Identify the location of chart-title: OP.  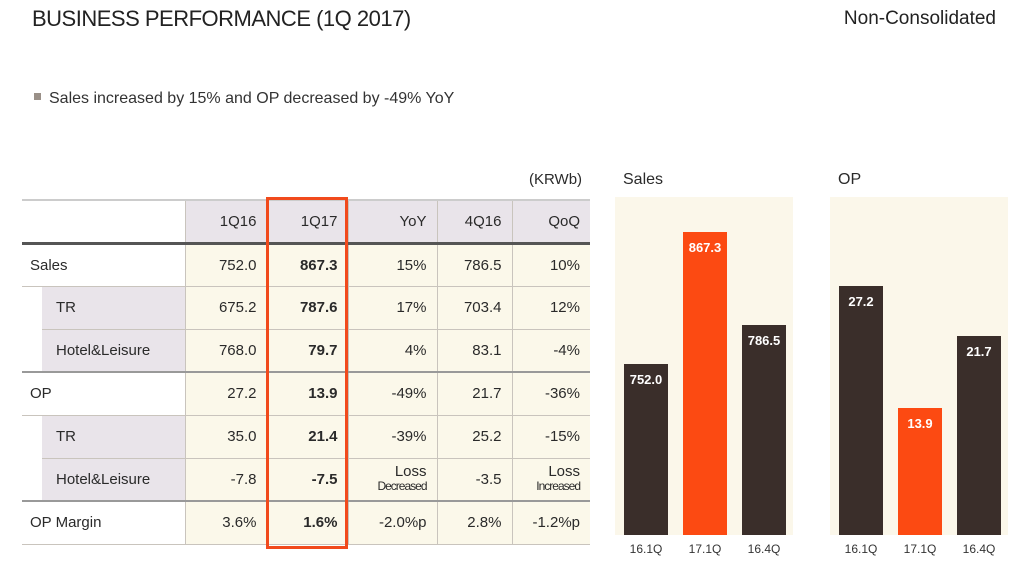
(850, 179).